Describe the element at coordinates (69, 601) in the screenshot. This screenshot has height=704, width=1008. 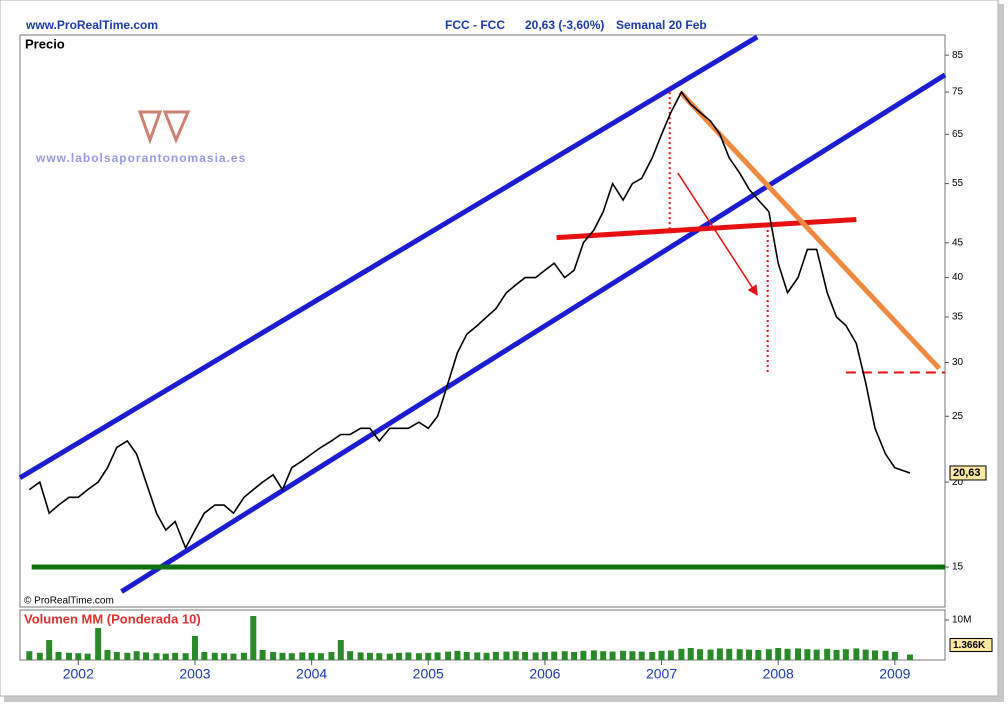
I see `copyright: © ProRealTime.com` at that location.